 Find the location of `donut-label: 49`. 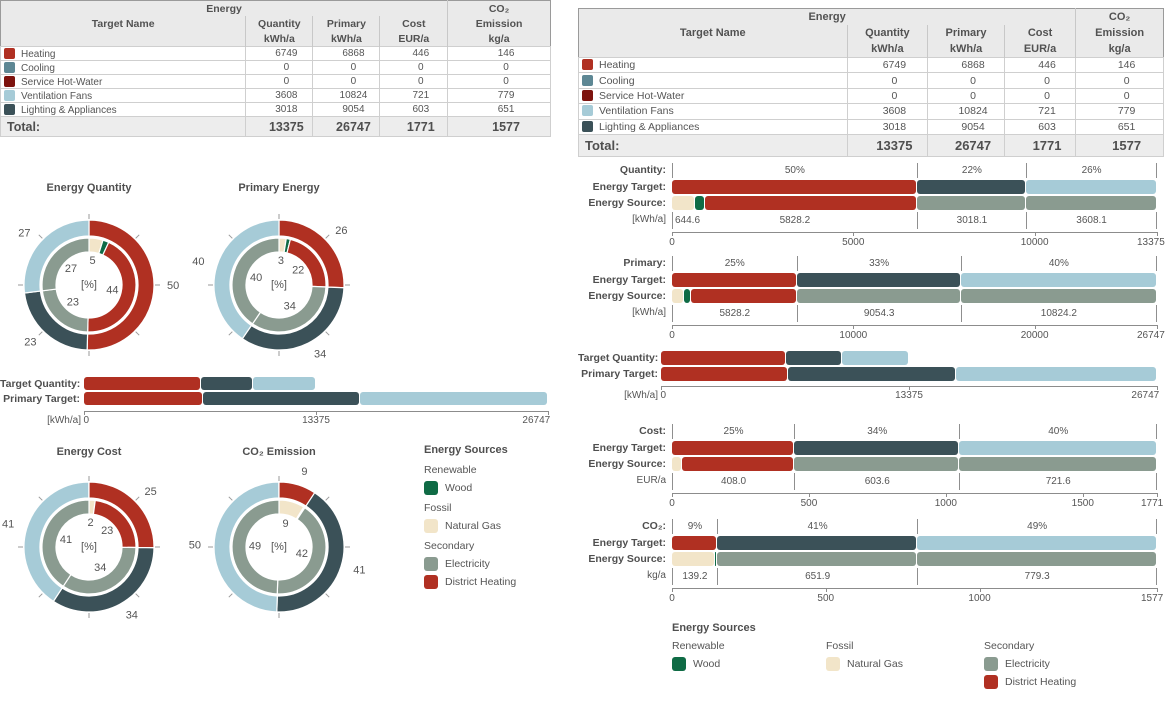

donut-label: 49 is located at coordinates (255, 546).